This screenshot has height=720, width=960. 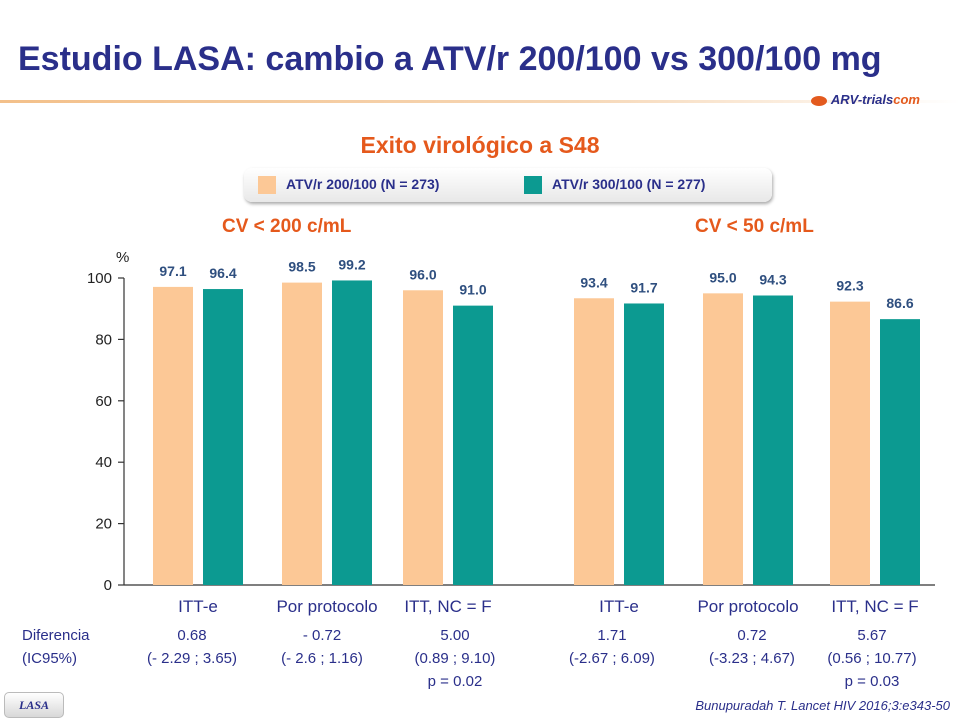 I want to click on value-label-1-3: 93.4, so click(x=593, y=282).